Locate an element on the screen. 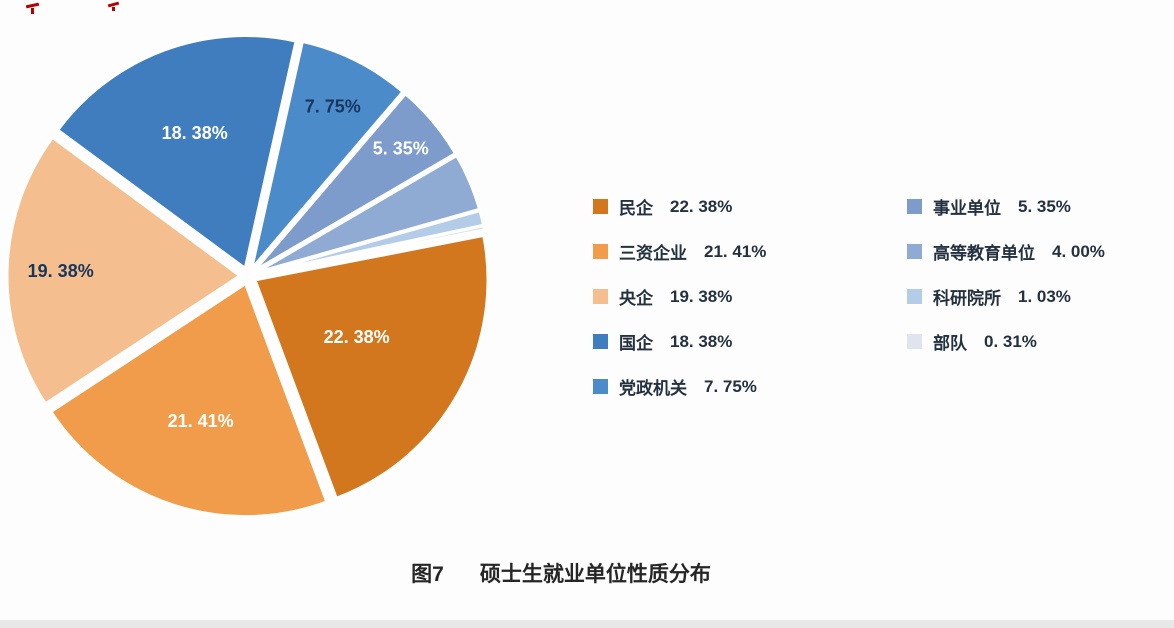 This screenshot has height=628, width=1174. legend-value: 19. 38% is located at coordinates (701, 296).